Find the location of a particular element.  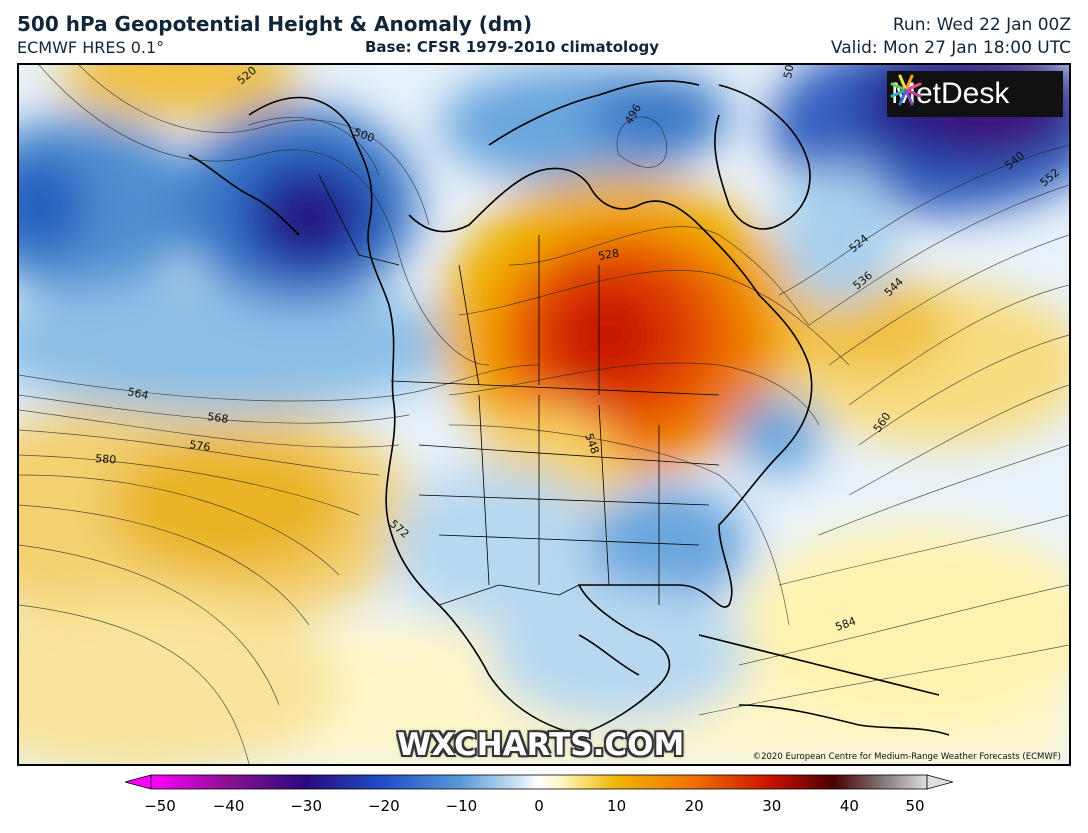

colorbar is located at coordinates (539, 782).